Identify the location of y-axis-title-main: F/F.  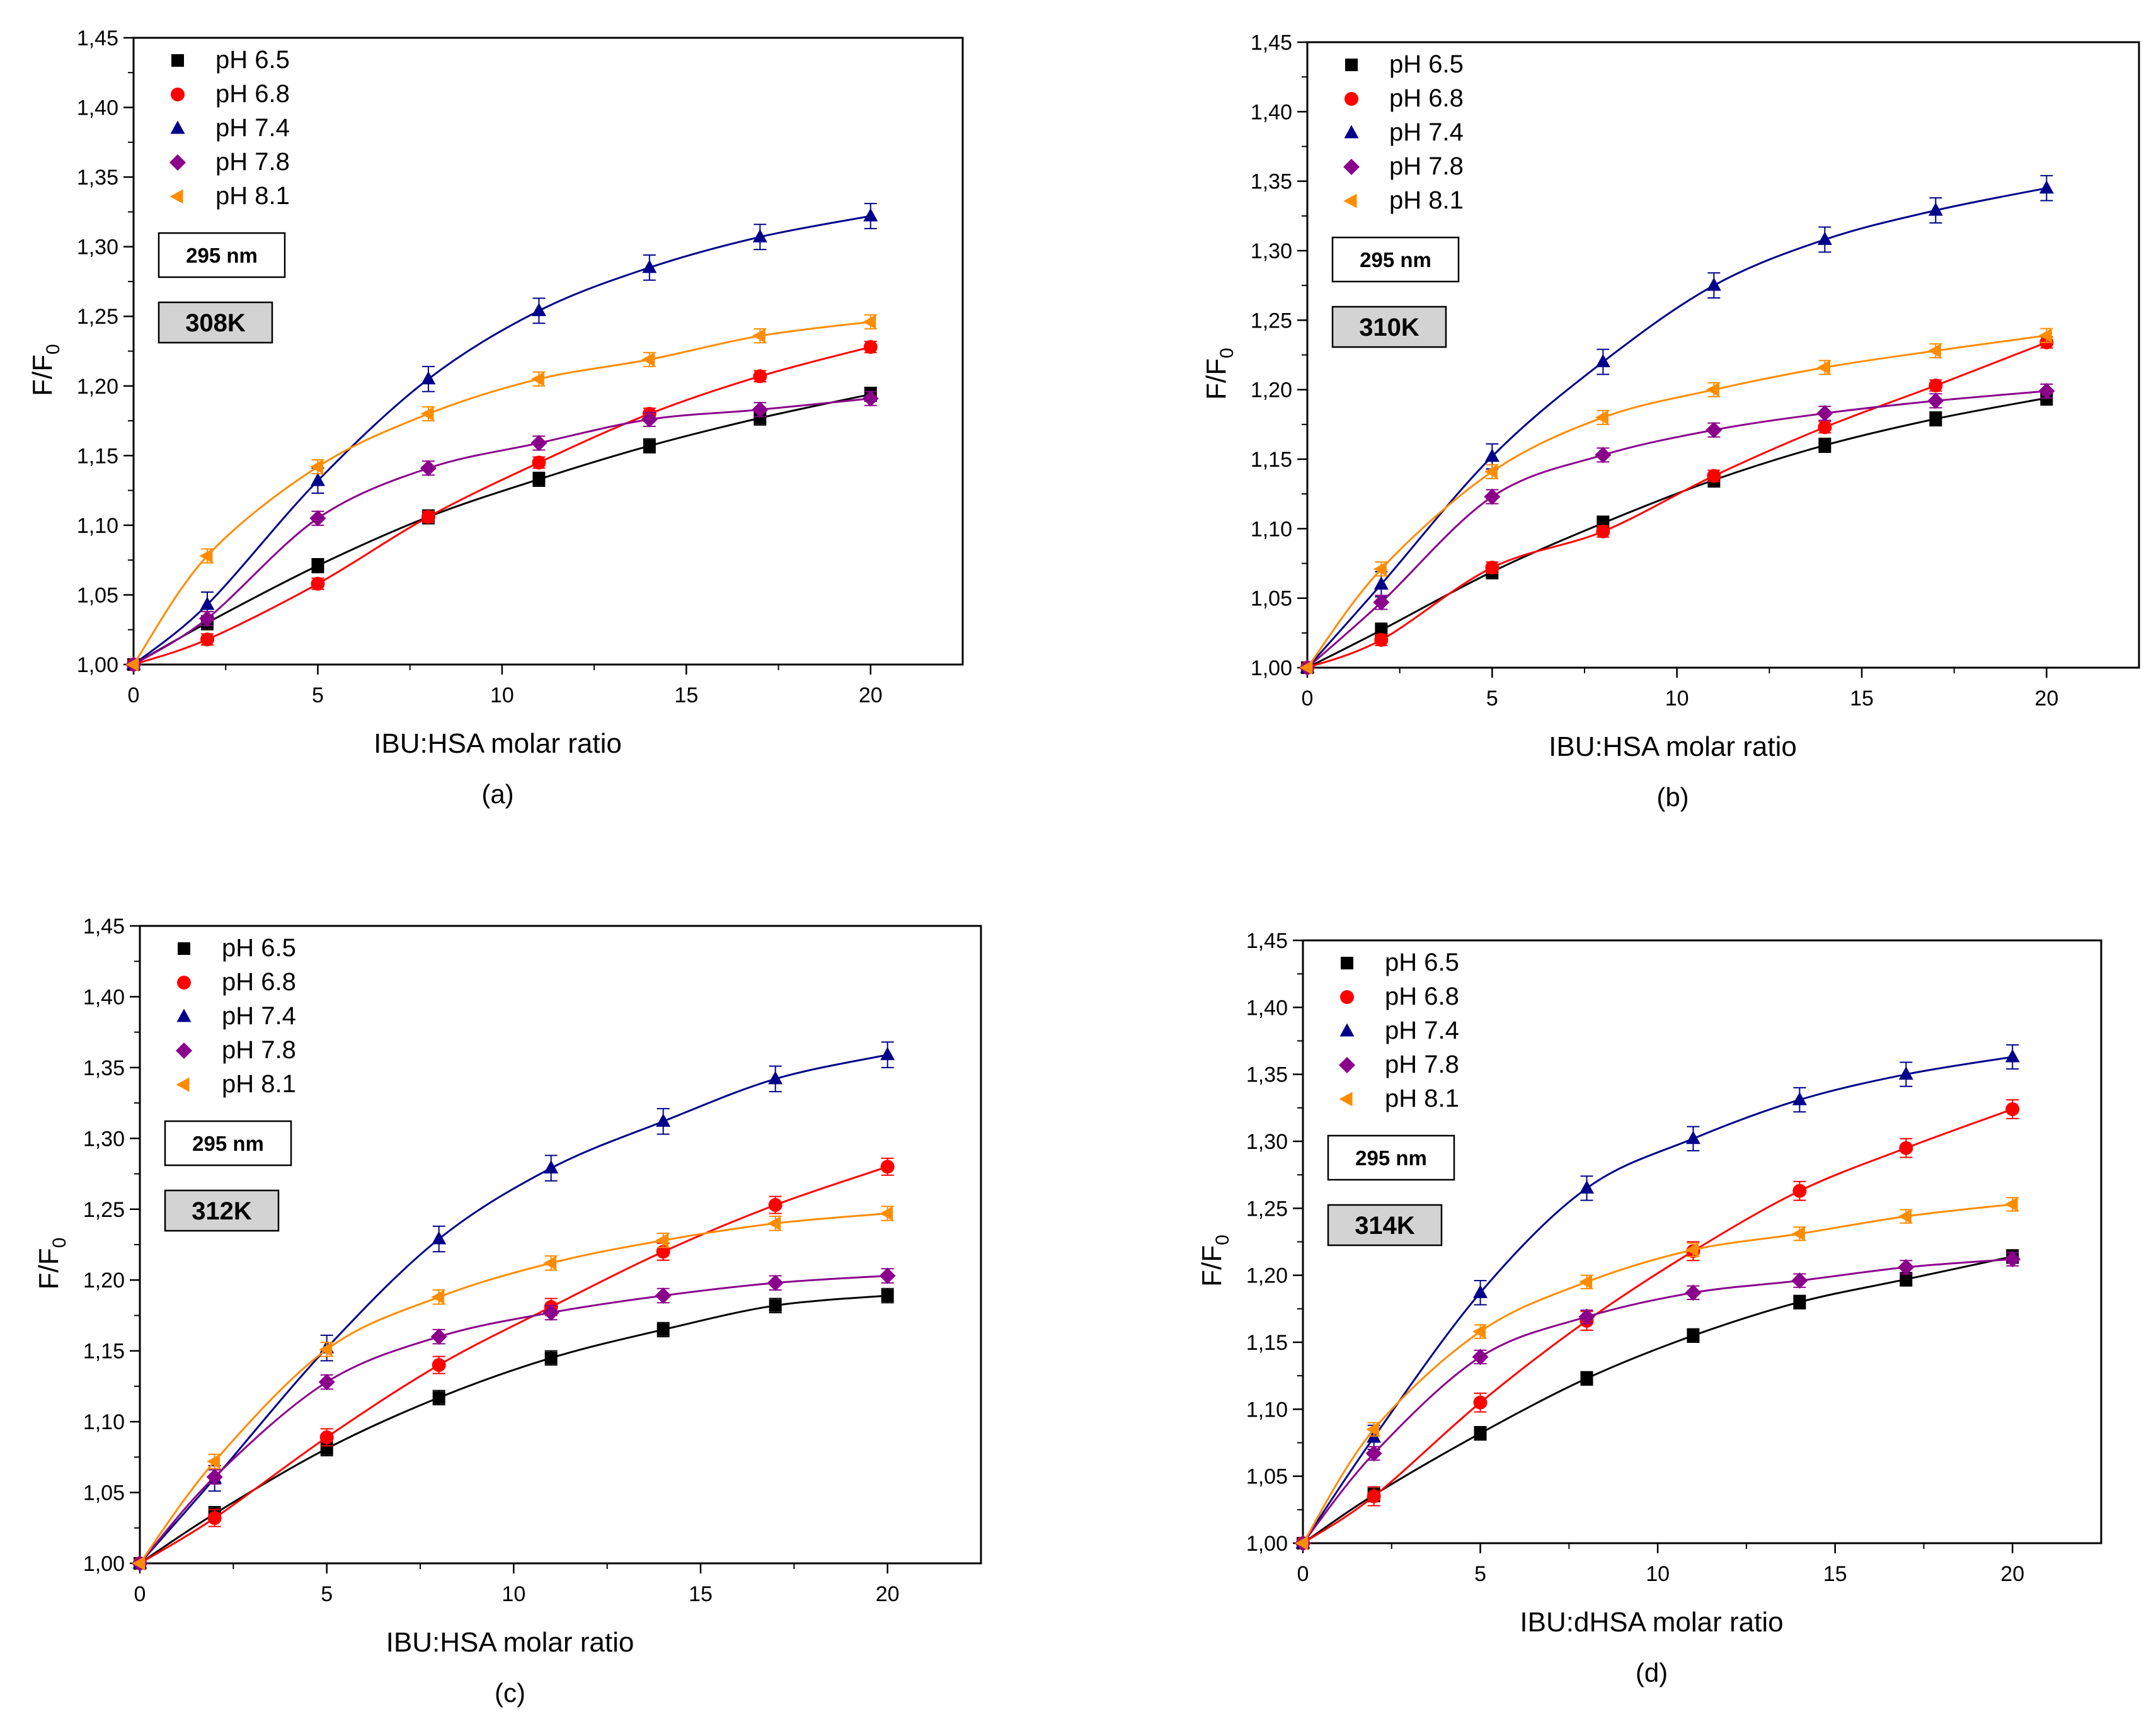
(48, 1268).